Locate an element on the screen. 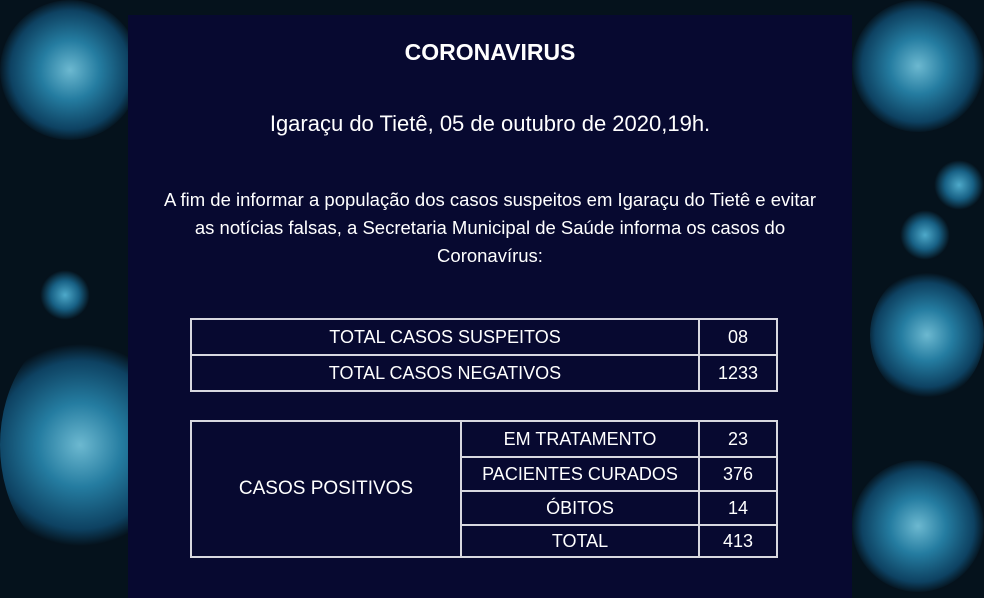  table-row: CASOS POSITIVOS EM TRATAMENTO 23 is located at coordinates (484, 489).